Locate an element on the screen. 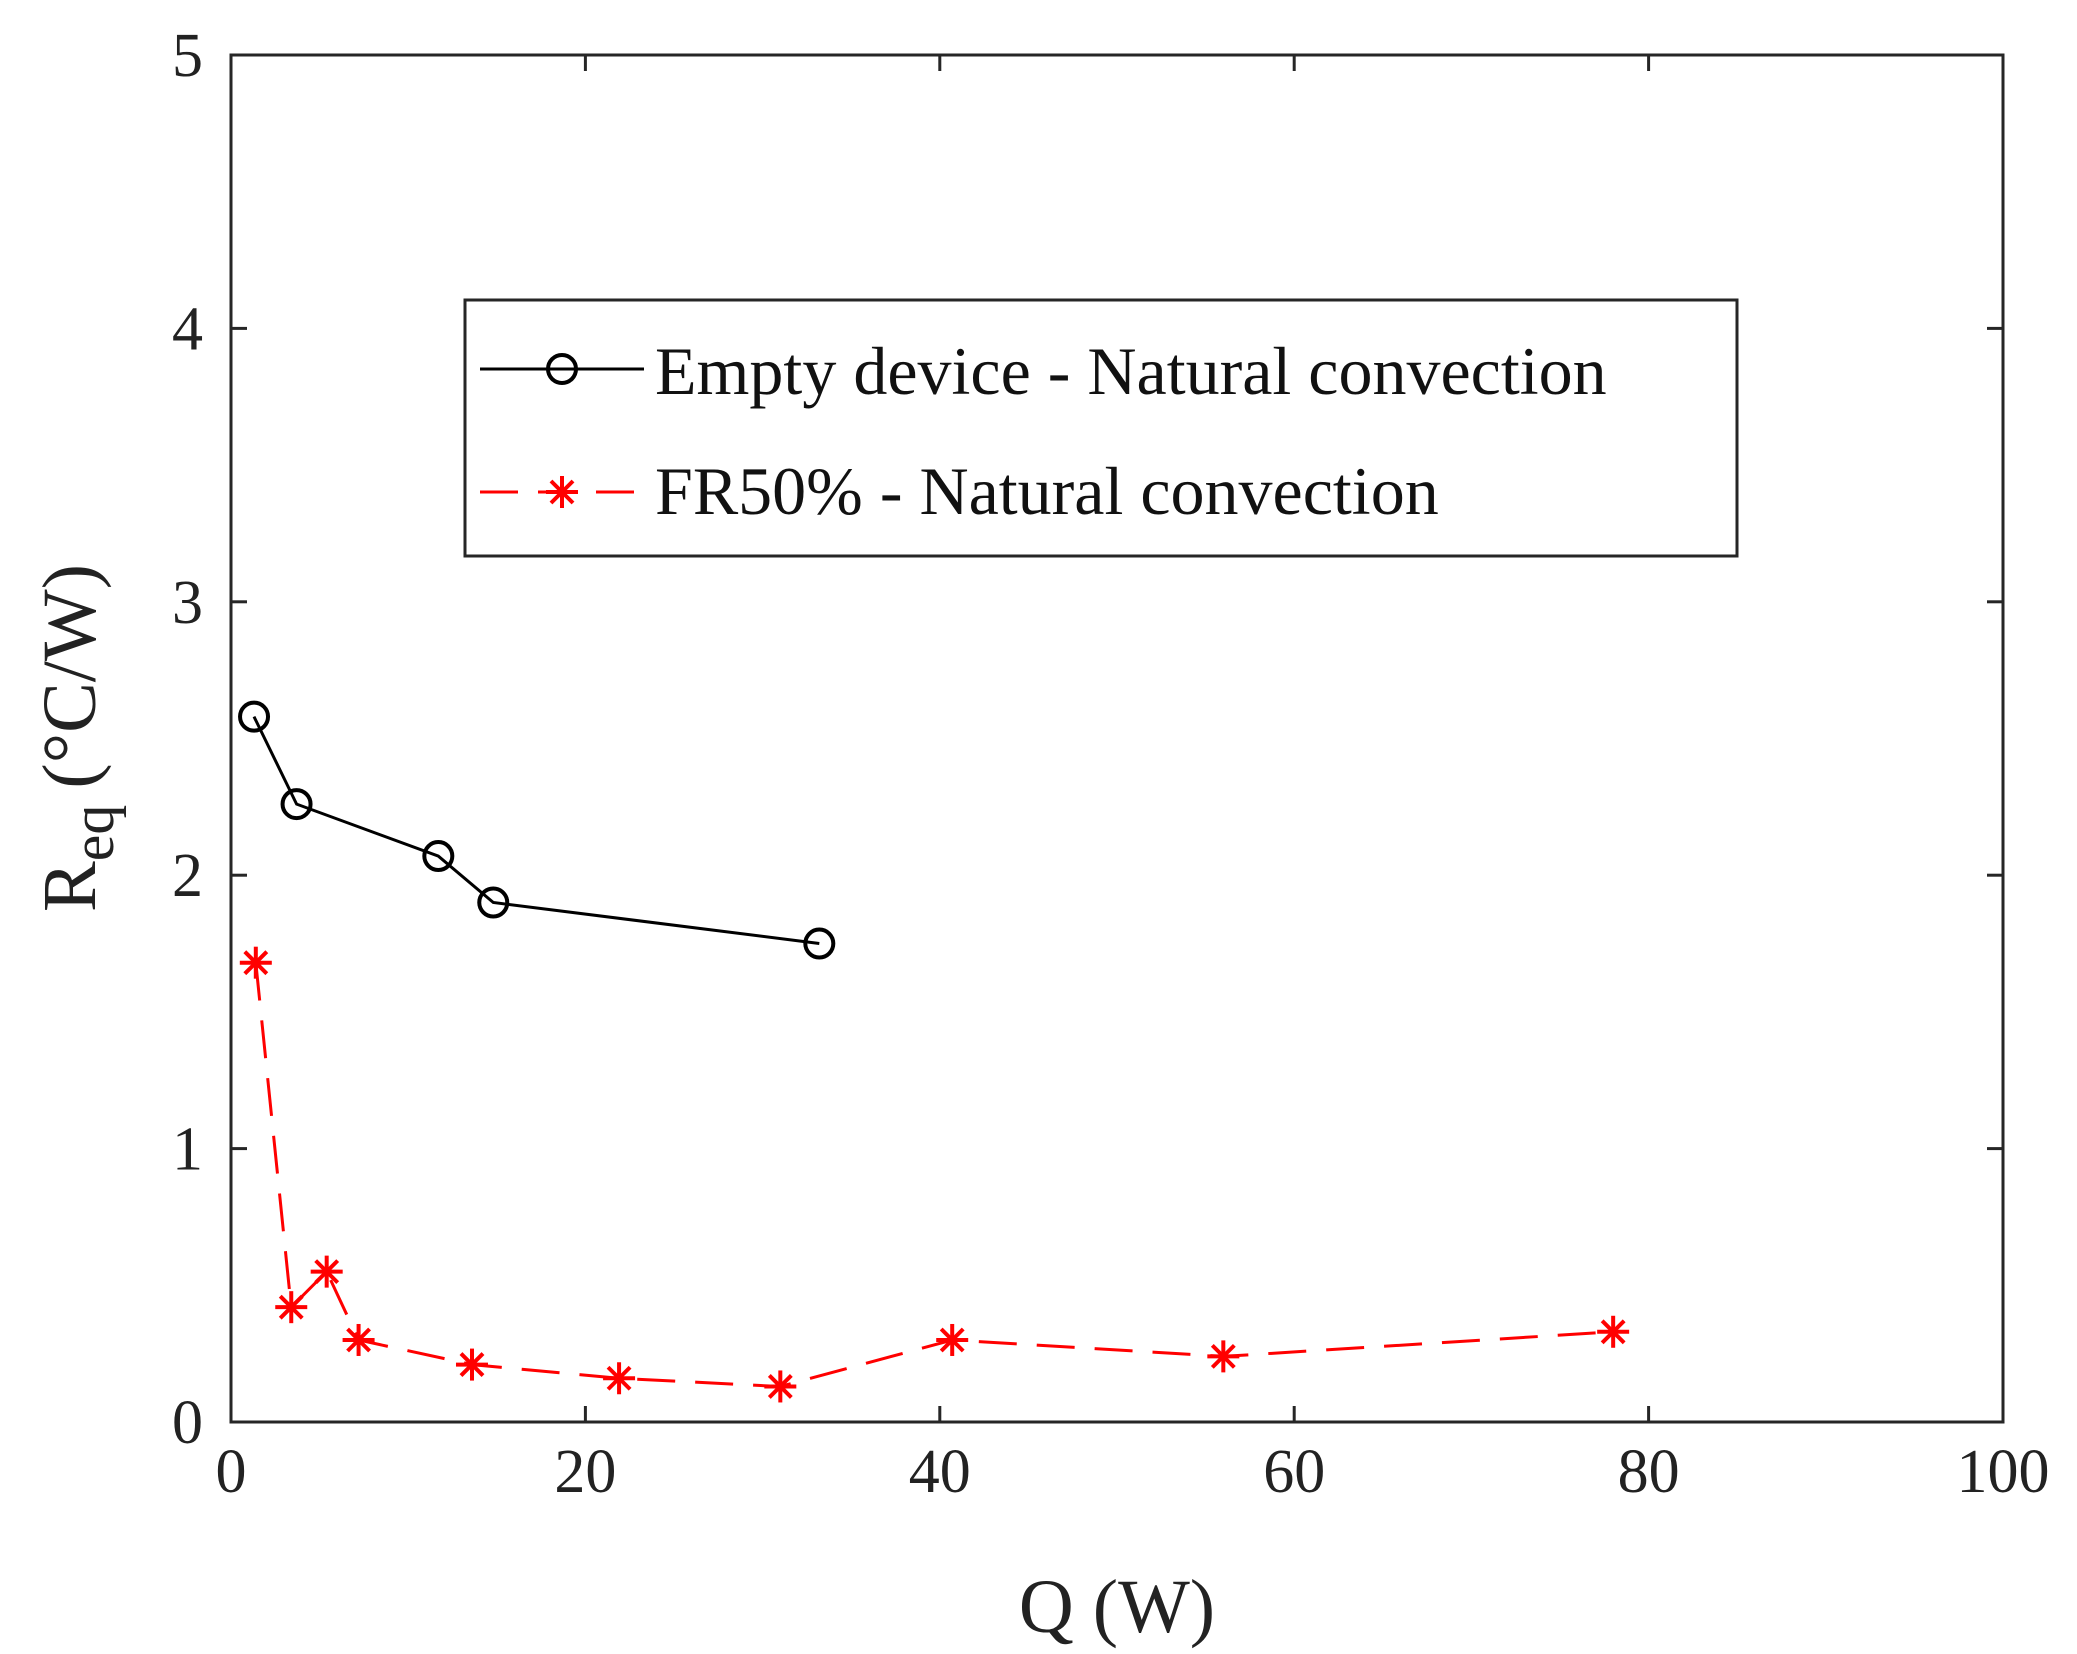 This screenshot has height=1654, width=2077. y-tick-label: 3 is located at coordinates (187, 603).